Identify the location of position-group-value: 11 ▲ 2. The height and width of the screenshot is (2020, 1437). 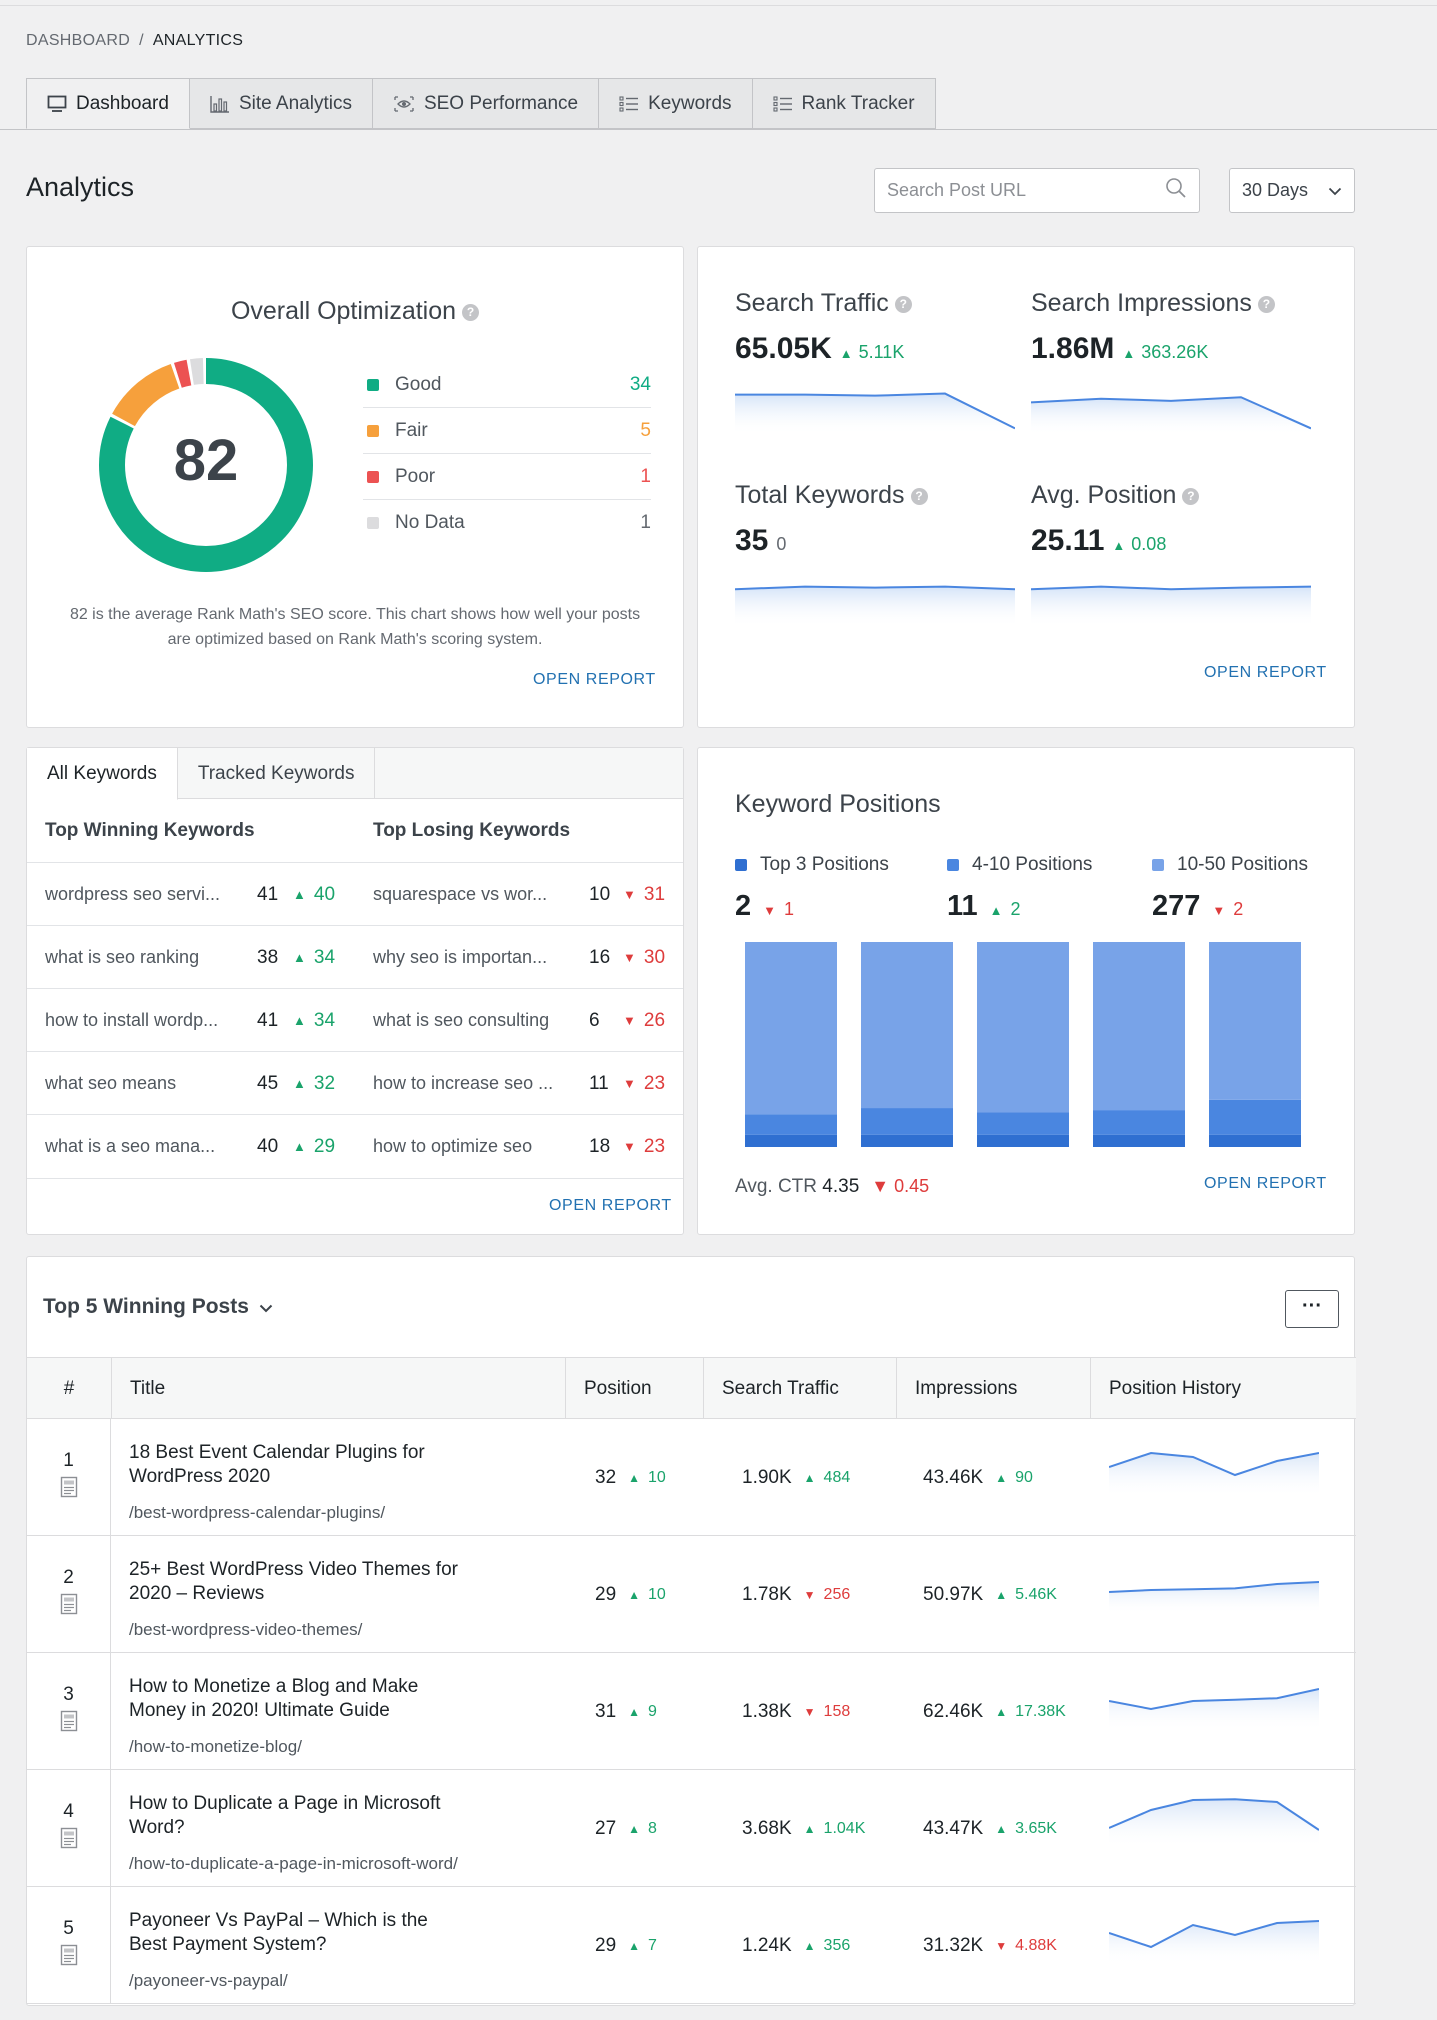
(984, 906).